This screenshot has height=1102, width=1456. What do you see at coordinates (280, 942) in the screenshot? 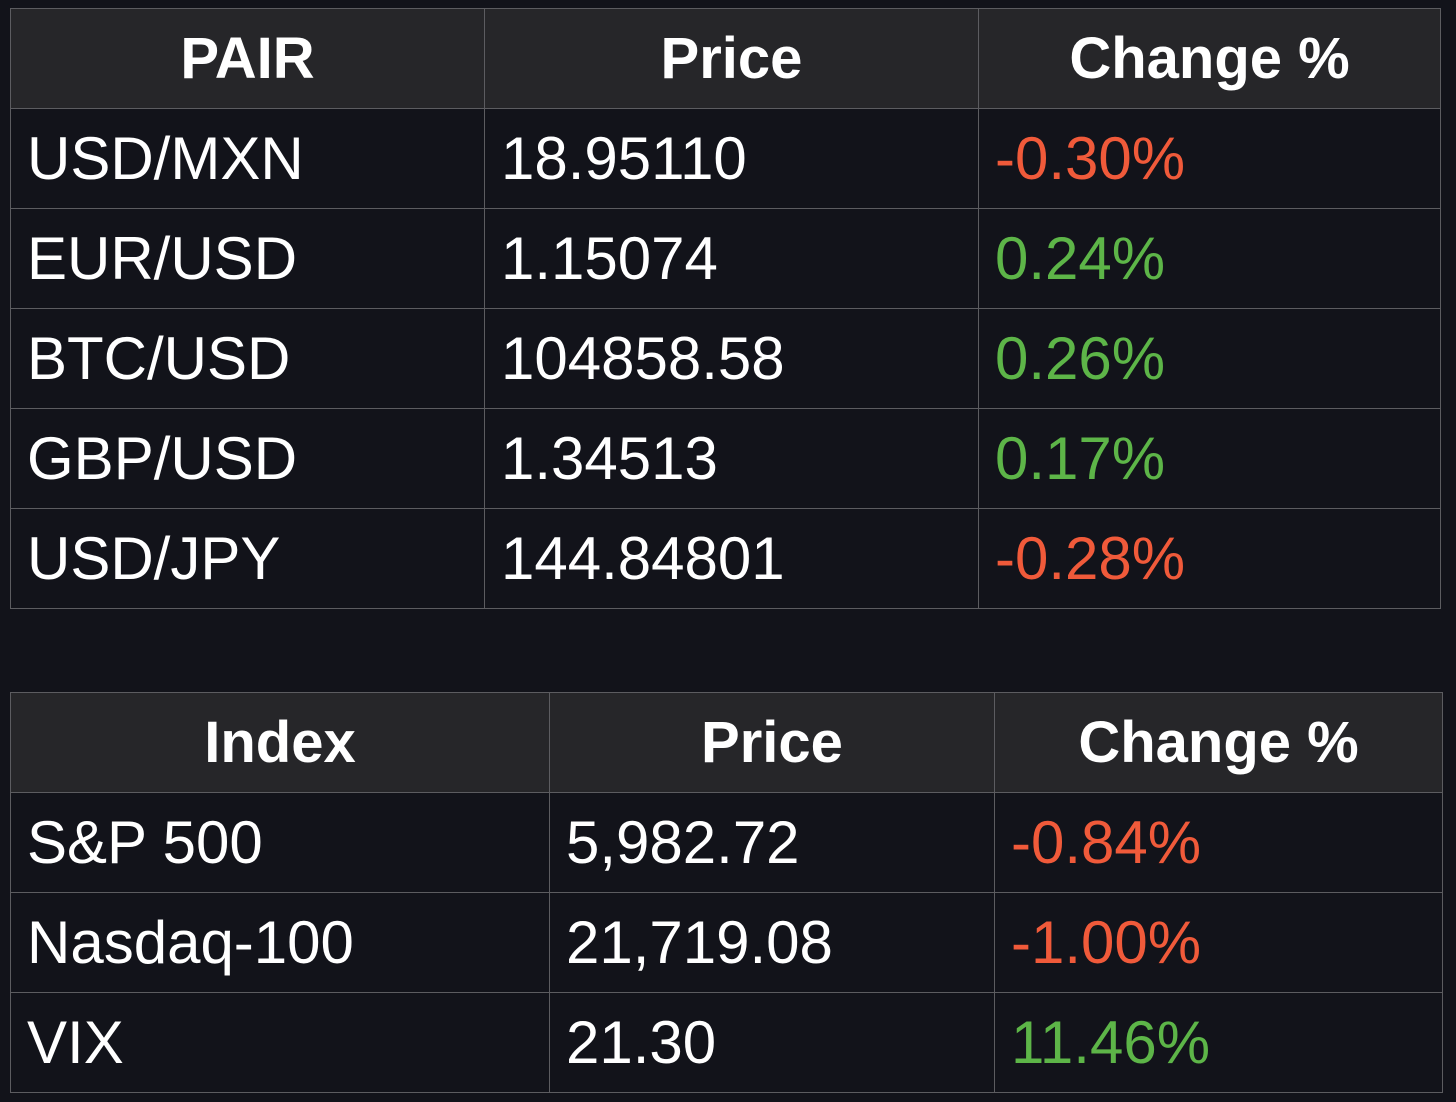
I see `index-cell: Nasdaq-100` at bounding box center [280, 942].